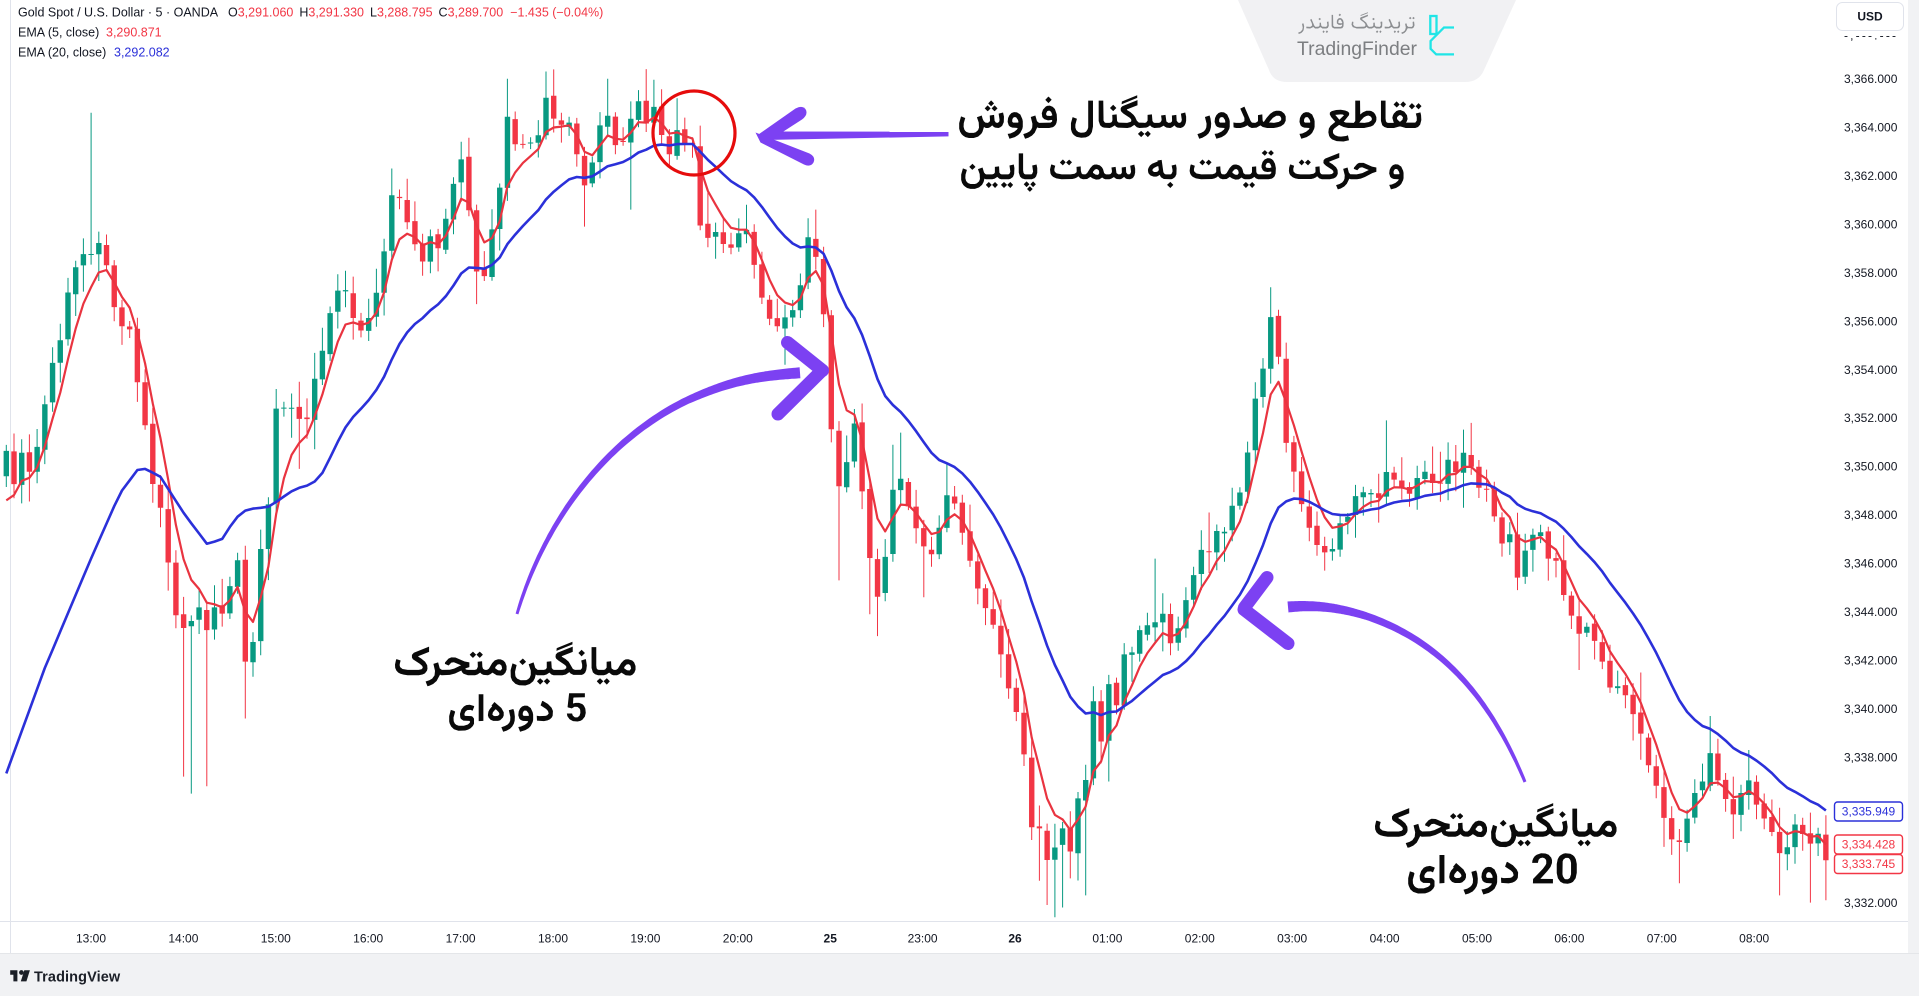  I want to click on svg-text:EMA (5, close)3,290.871: EMA (5, close) 3,290.871, so click(90, 33).